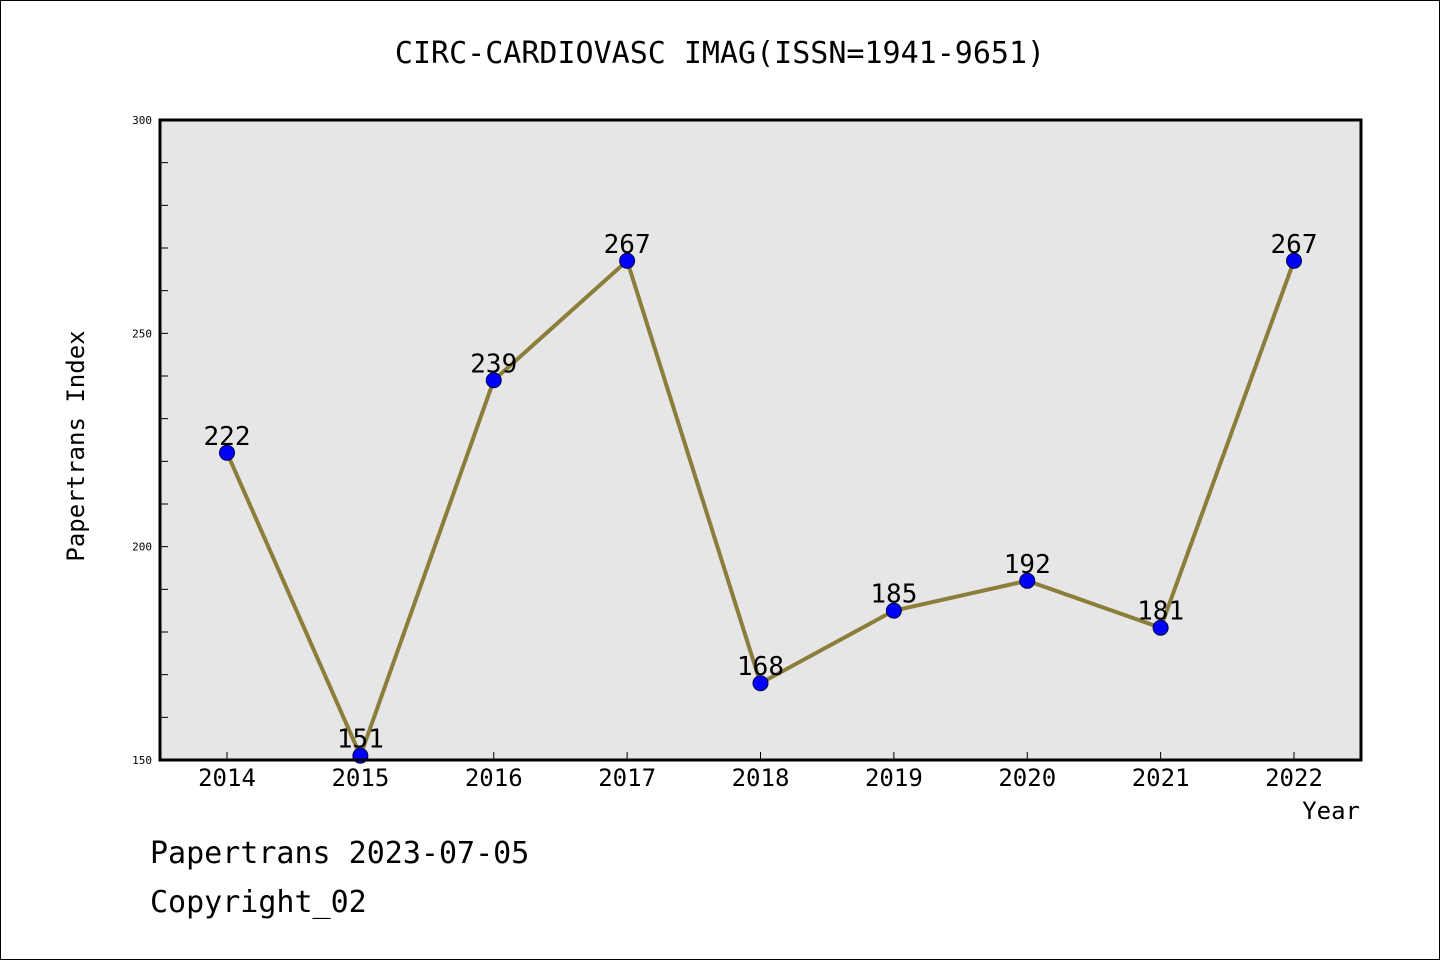 Image resolution: width=1440 pixels, height=960 pixels. Describe the element at coordinates (142, 440) in the screenshot. I see `y-tick-labels: 150 200 250 300` at that location.